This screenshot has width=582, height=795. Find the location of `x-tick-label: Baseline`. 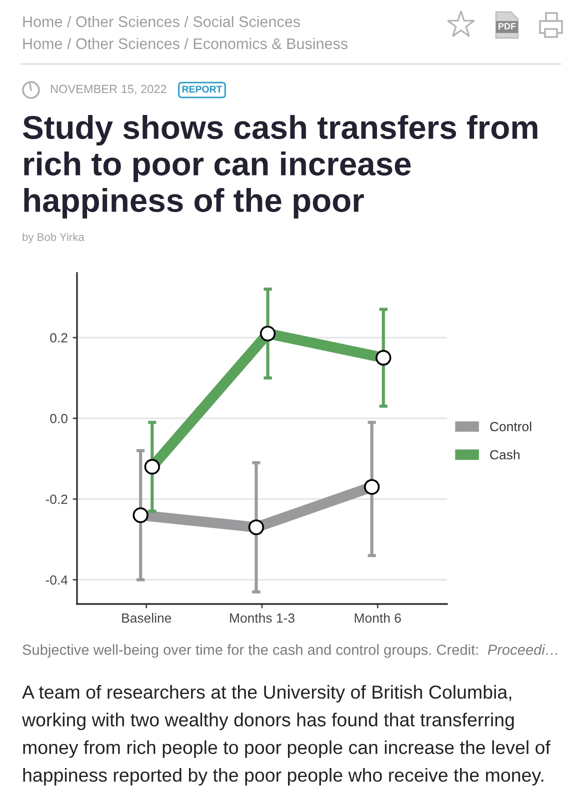

x-tick-label: Baseline is located at coordinates (147, 618).